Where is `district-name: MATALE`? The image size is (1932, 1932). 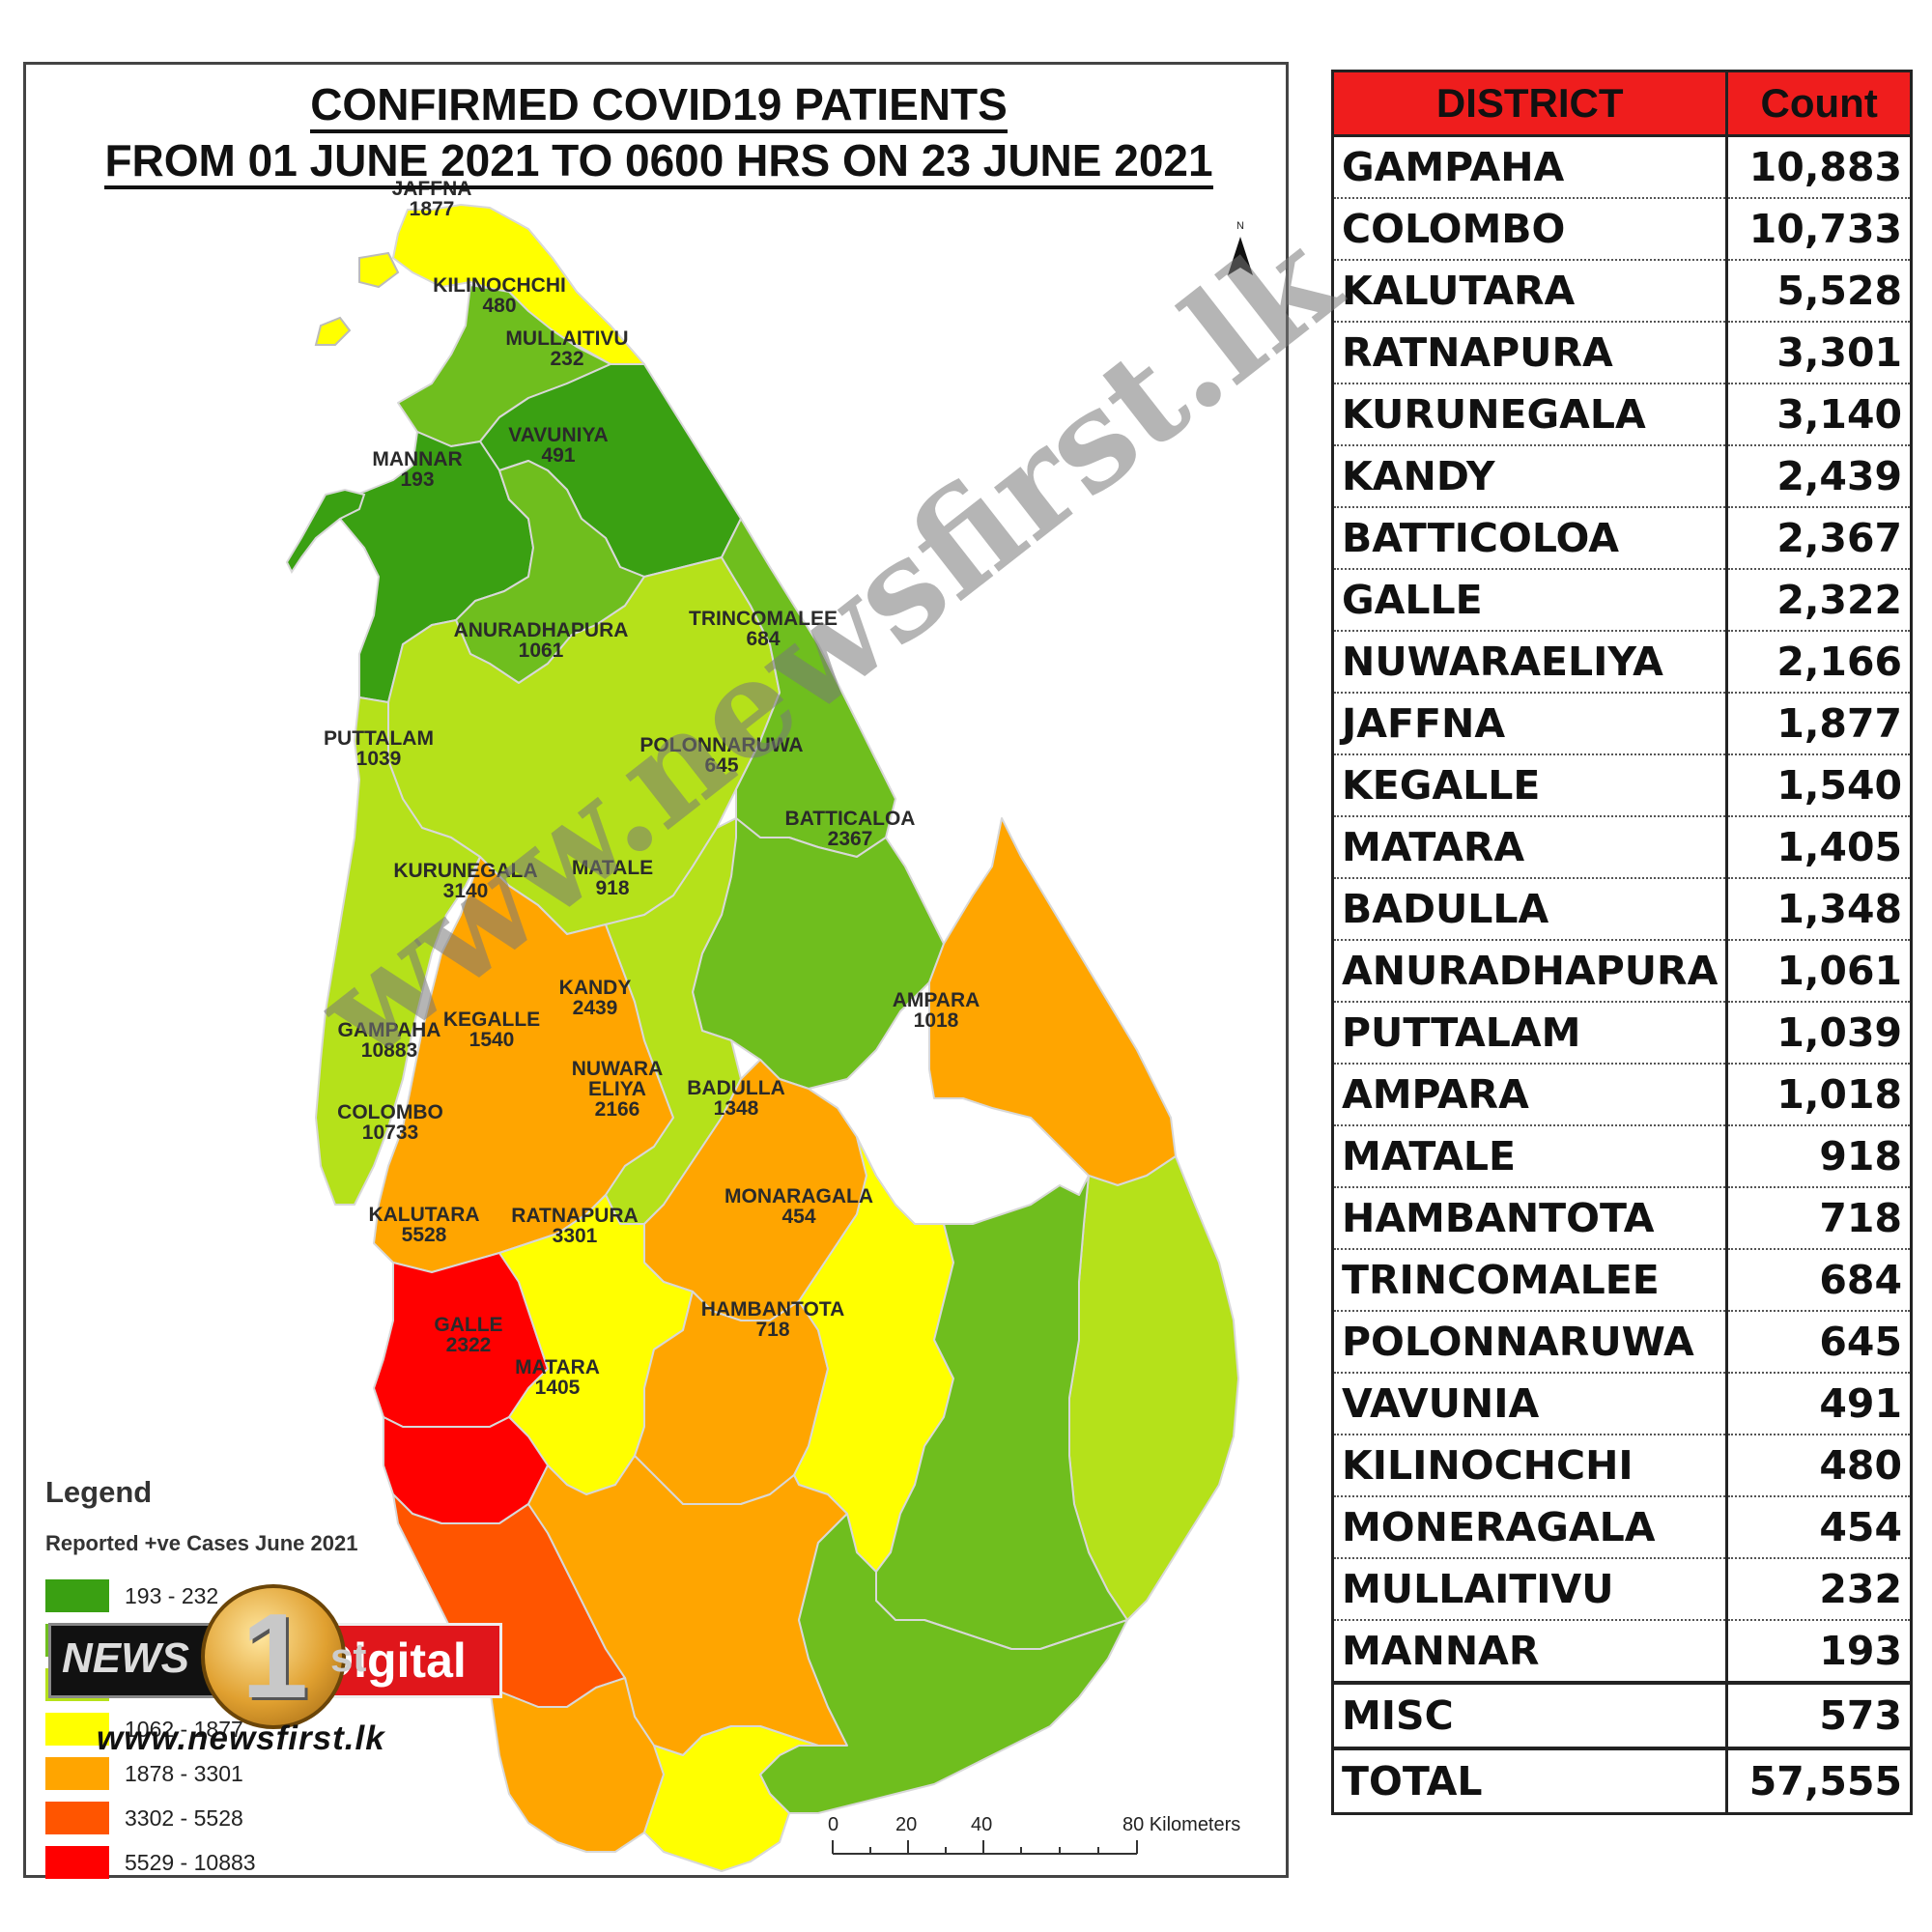 district-name: MATALE is located at coordinates (1529, 1156).